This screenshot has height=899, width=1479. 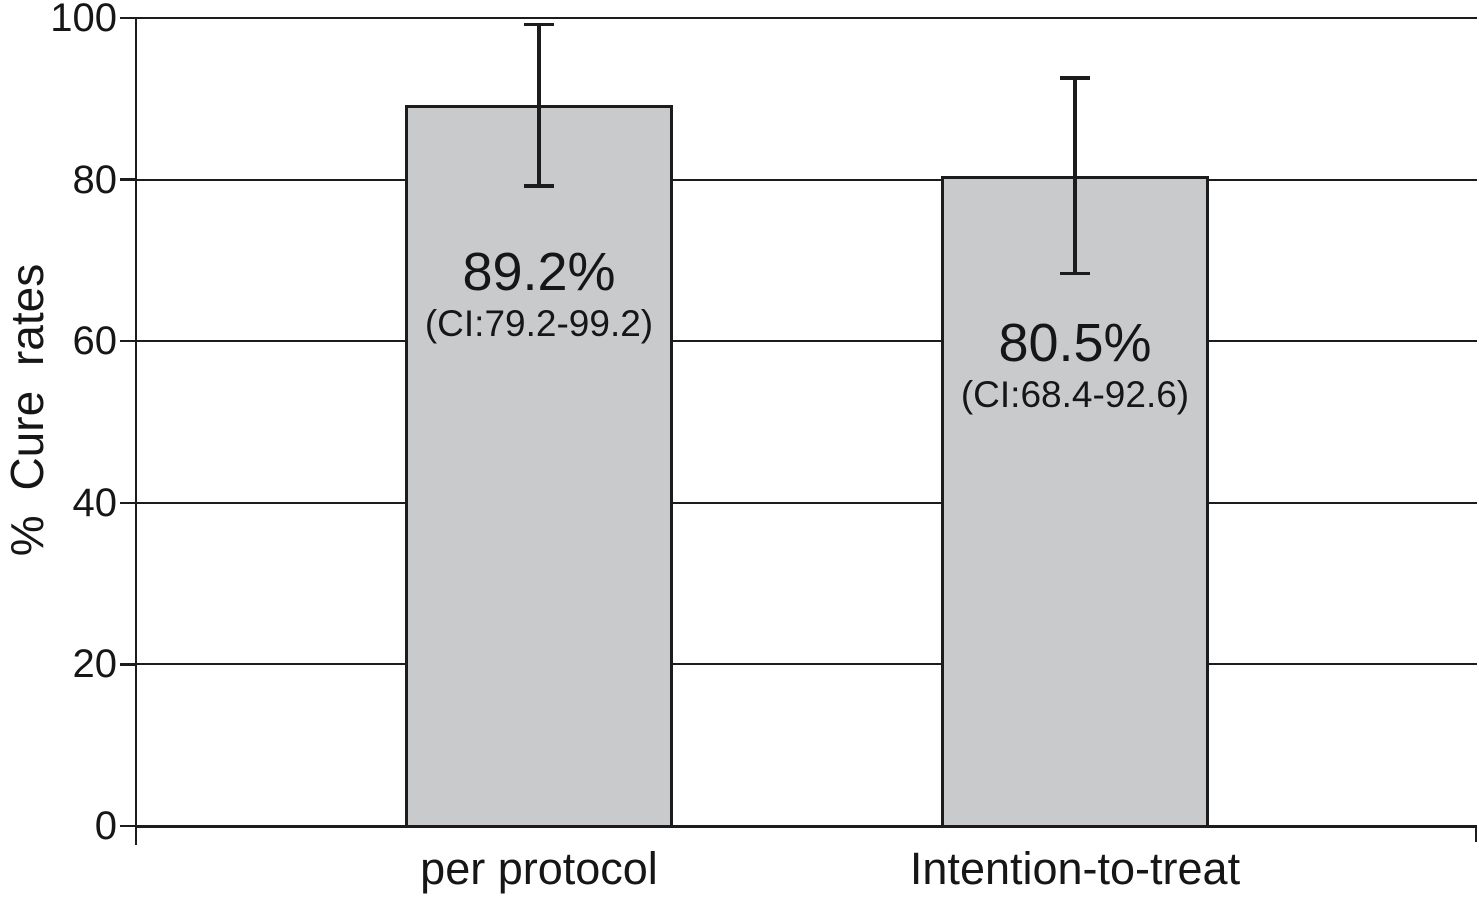 I want to click on y-tick-label: 100, so click(x=83, y=20).